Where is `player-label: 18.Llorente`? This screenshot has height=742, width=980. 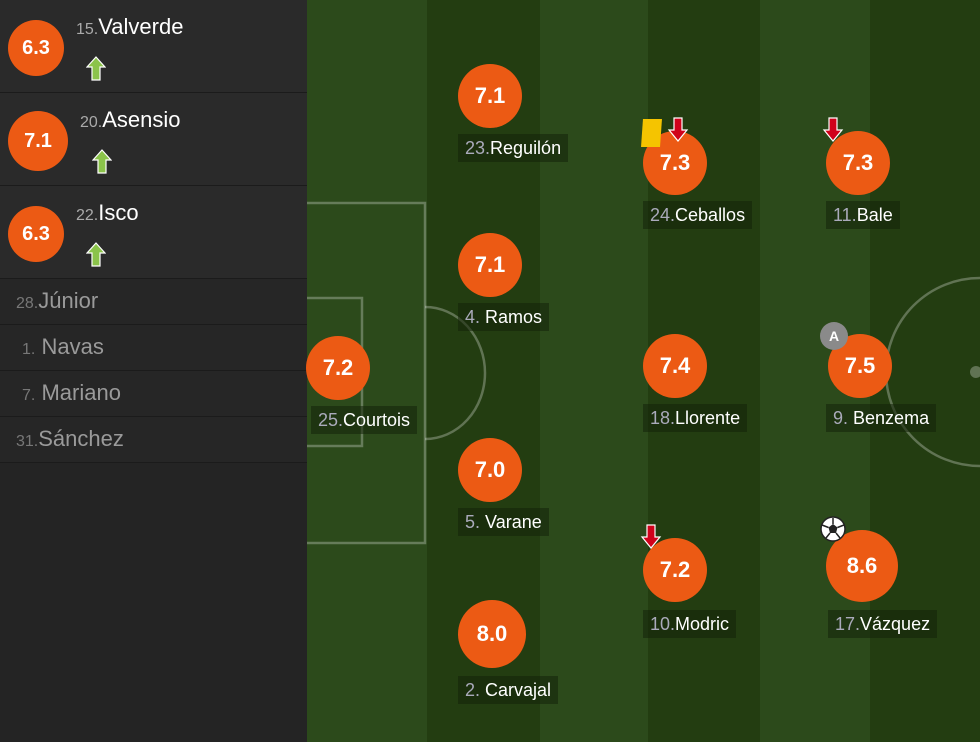
player-label: 18.Llorente is located at coordinates (695, 418).